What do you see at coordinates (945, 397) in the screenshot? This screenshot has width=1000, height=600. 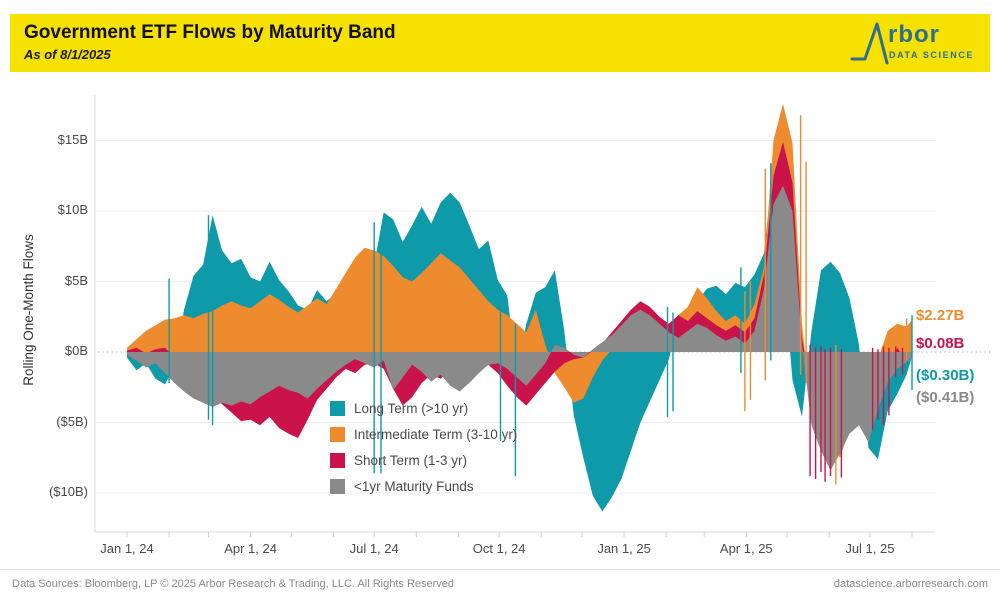 I see `end-value-label-3: ($0.41B)` at bounding box center [945, 397].